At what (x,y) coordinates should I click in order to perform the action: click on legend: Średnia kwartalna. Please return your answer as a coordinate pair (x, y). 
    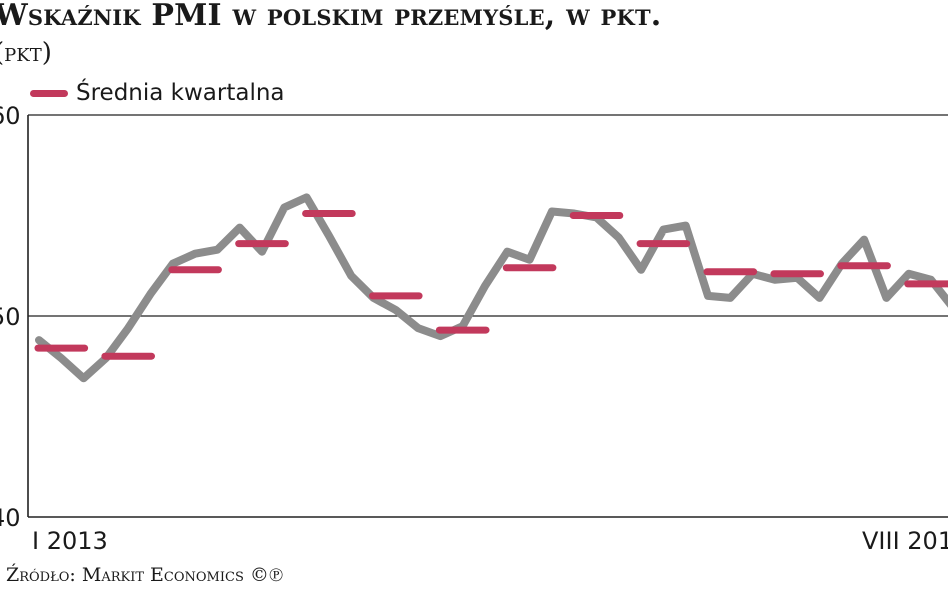
    Looking at the image, I should click on (157, 93).